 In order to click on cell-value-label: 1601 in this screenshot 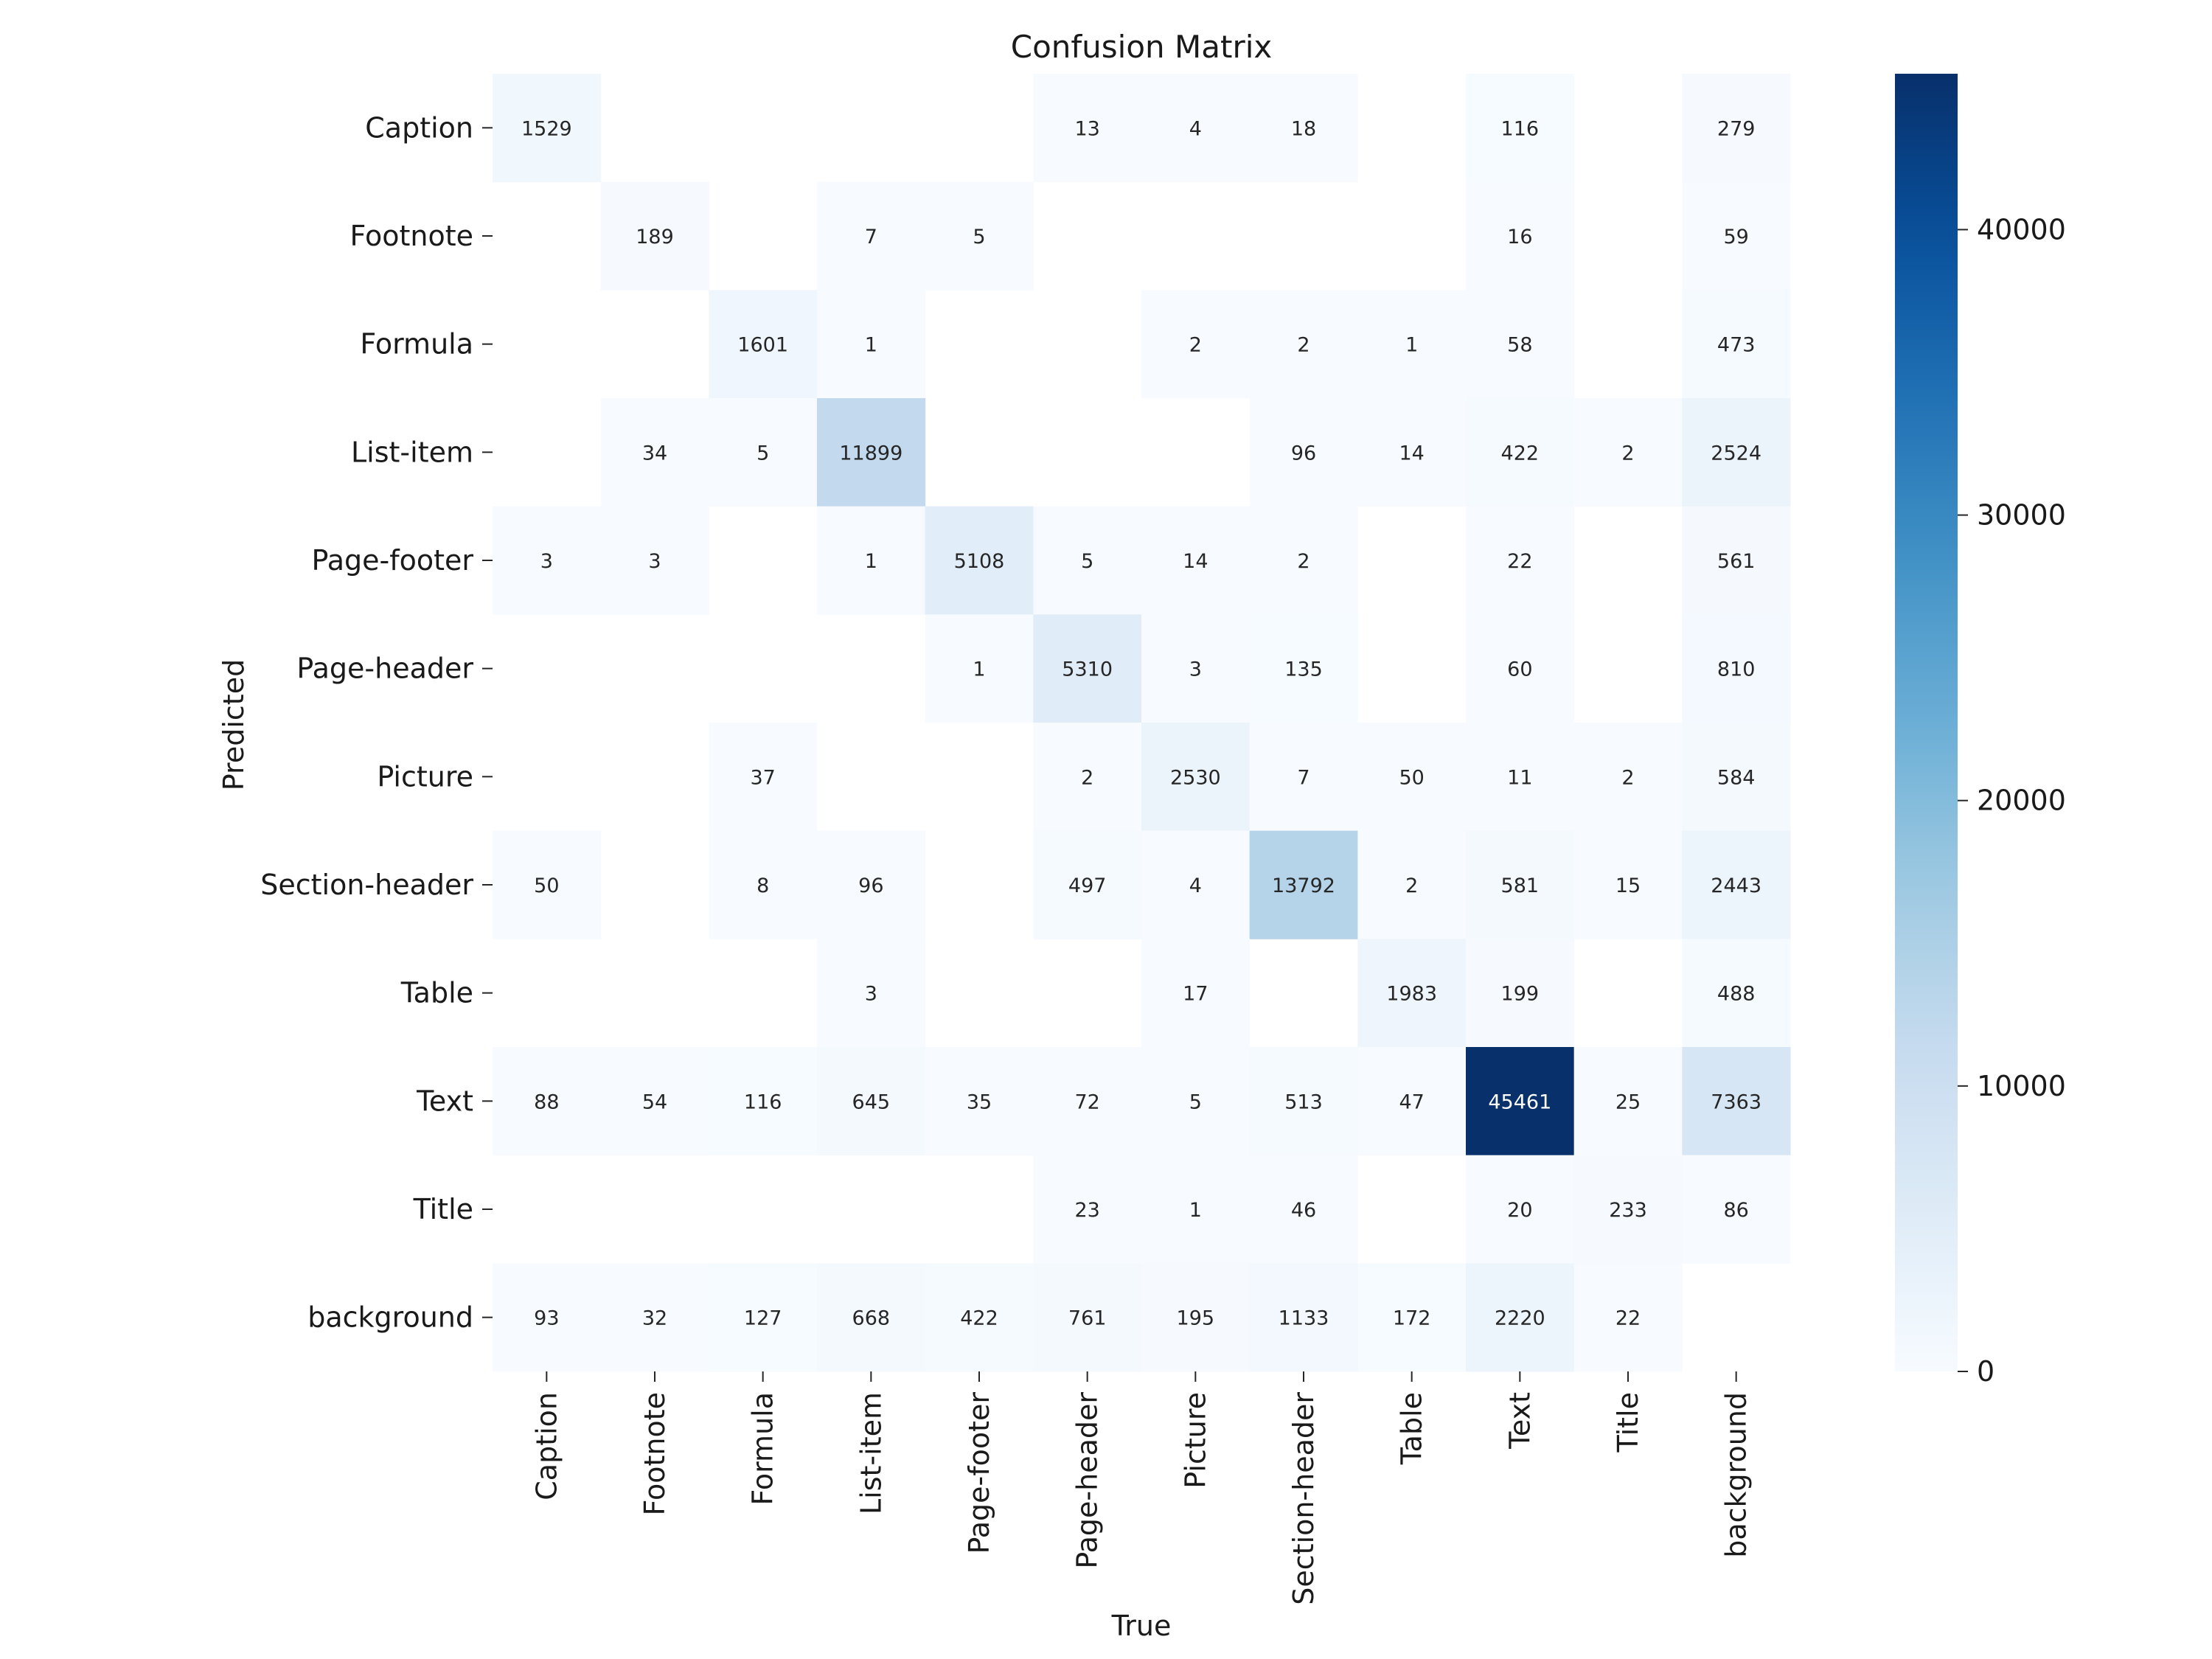, I will do `click(762, 345)`.